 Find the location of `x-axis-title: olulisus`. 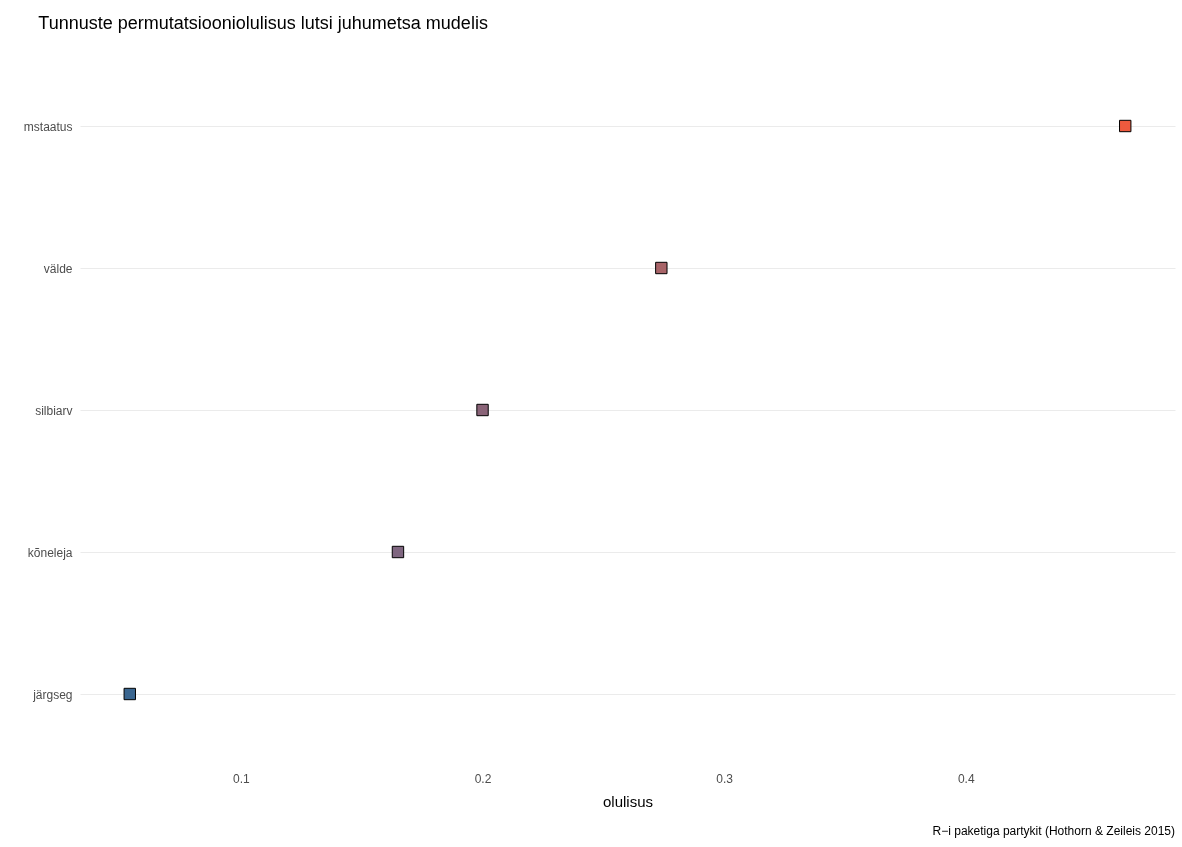

x-axis-title: olulisus is located at coordinates (628, 801).